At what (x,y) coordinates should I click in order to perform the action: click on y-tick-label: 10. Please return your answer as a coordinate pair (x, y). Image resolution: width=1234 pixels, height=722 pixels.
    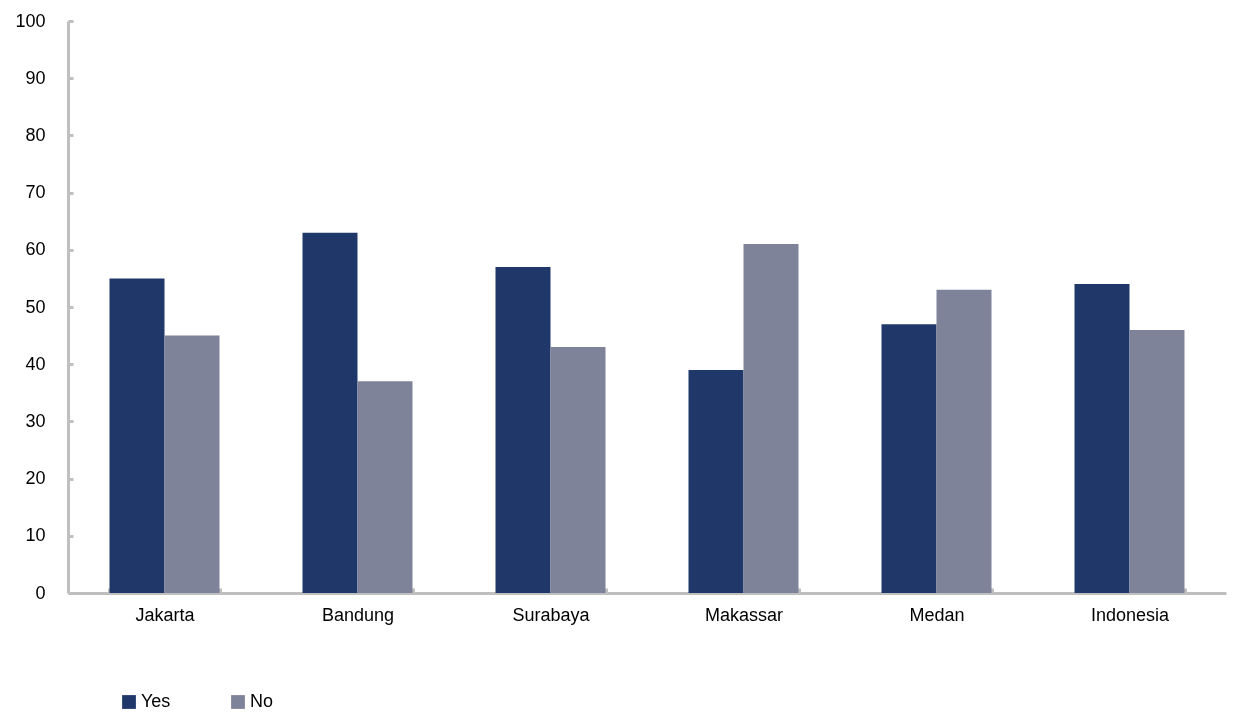
    Looking at the image, I should click on (35, 535).